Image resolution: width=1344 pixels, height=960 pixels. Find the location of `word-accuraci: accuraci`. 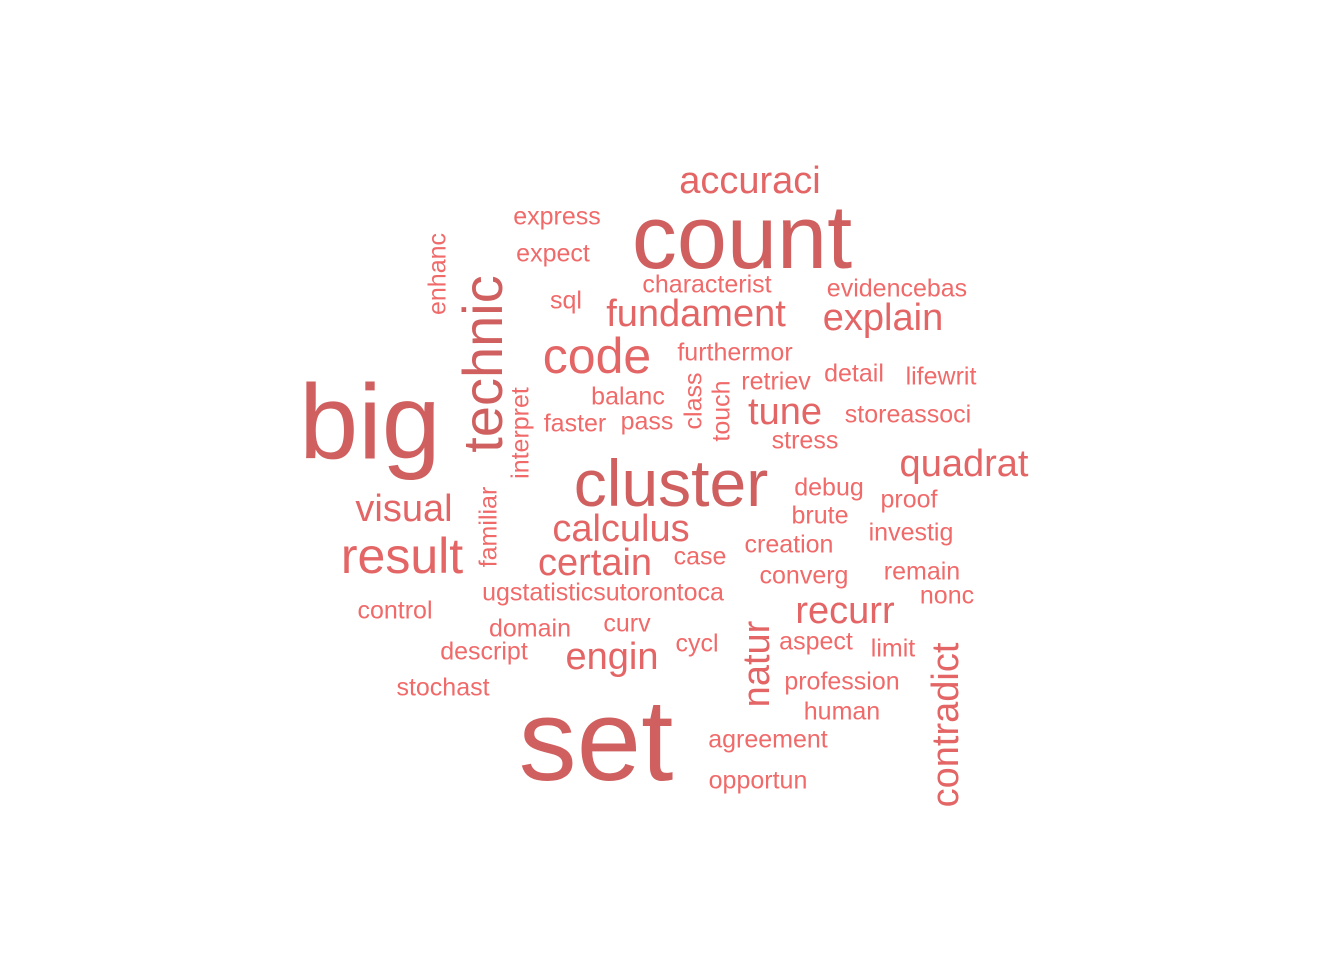

word-accuraci: accuraci is located at coordinates (750, 181).